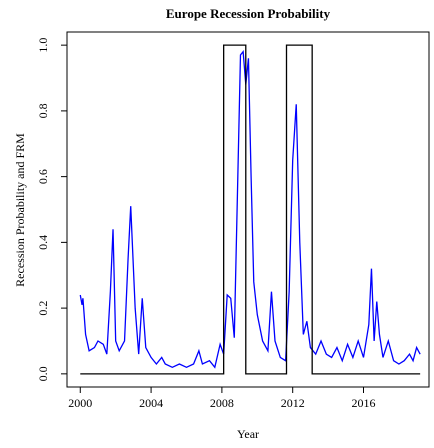  Describe the element at coordinates (293, 403) in the screenshot. I see `x-tick-label: 2012` at that location.